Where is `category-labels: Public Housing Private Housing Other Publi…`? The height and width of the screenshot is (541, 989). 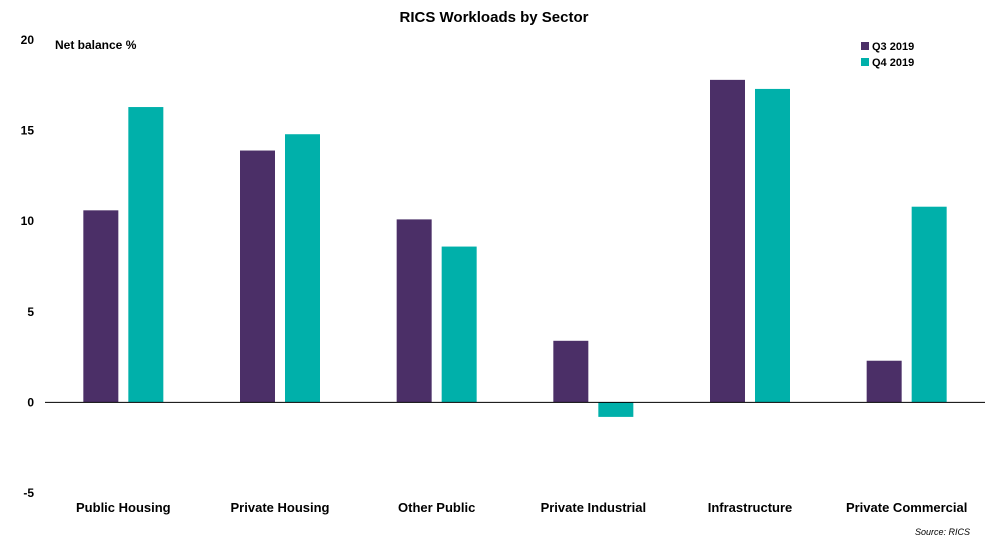 category-labels: Public Housing Private Housing Other Publi… is located at coordinates (521, 507).